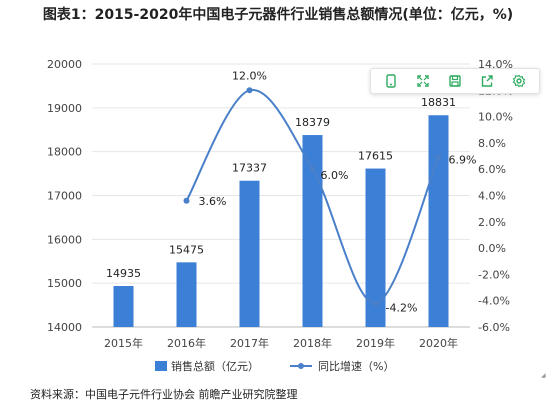  I want to click on y-right-tick-label: 6.0%, so click(492, 169).